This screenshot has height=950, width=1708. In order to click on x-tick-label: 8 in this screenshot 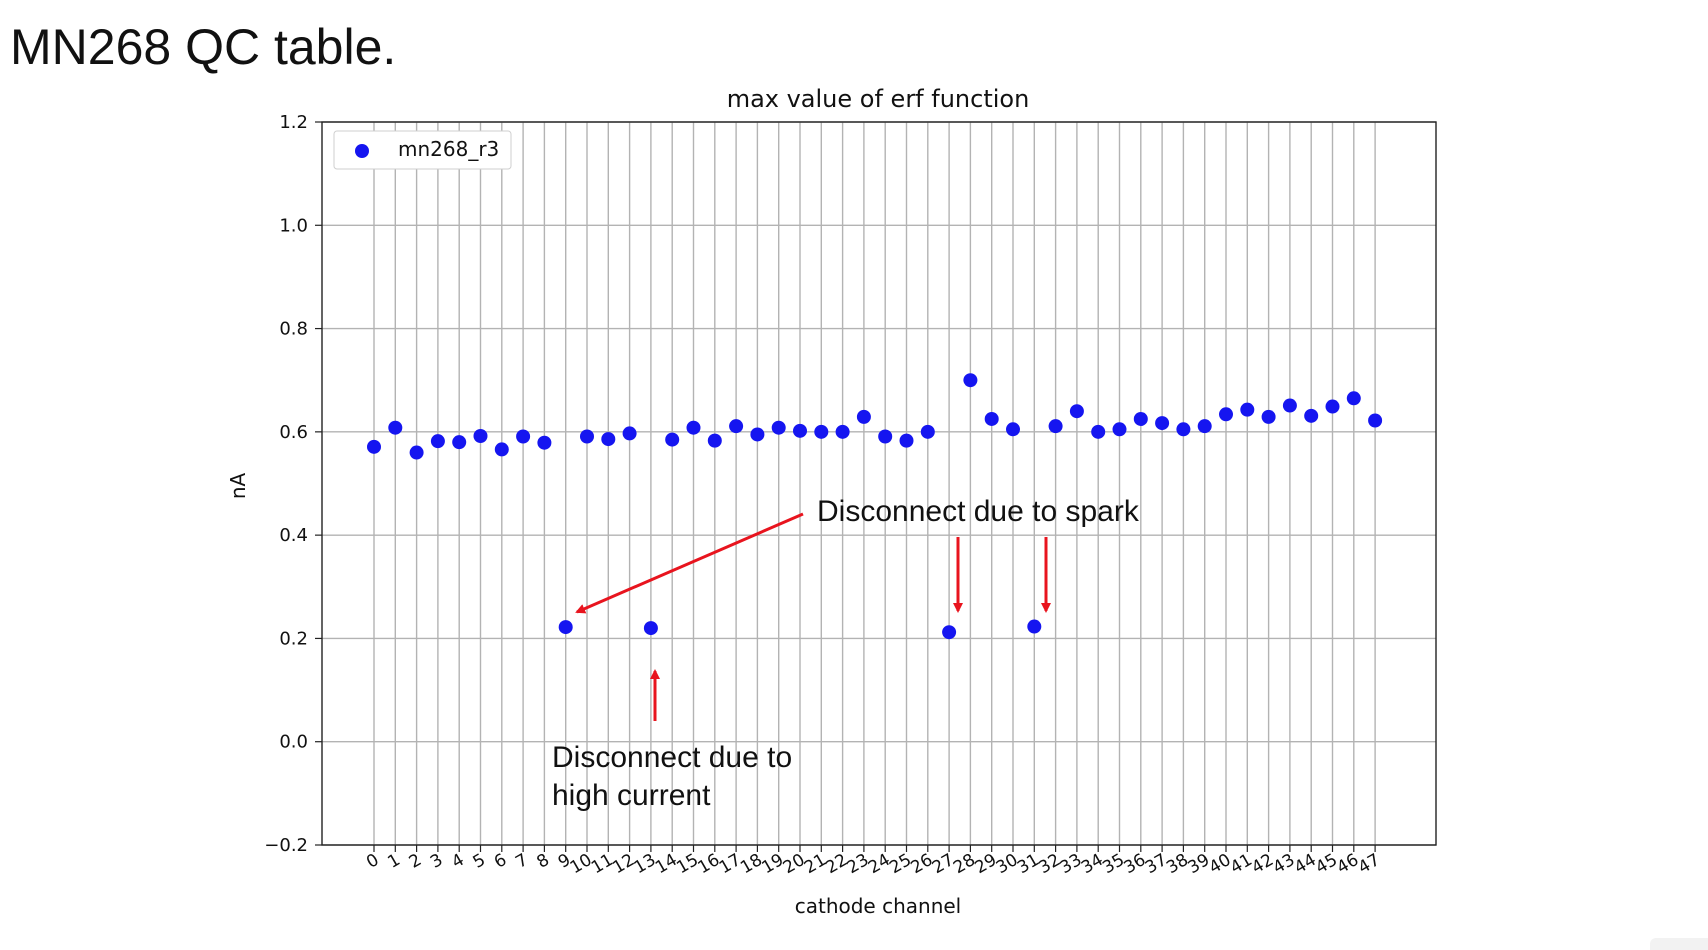, I will do `click(543, 861)`.